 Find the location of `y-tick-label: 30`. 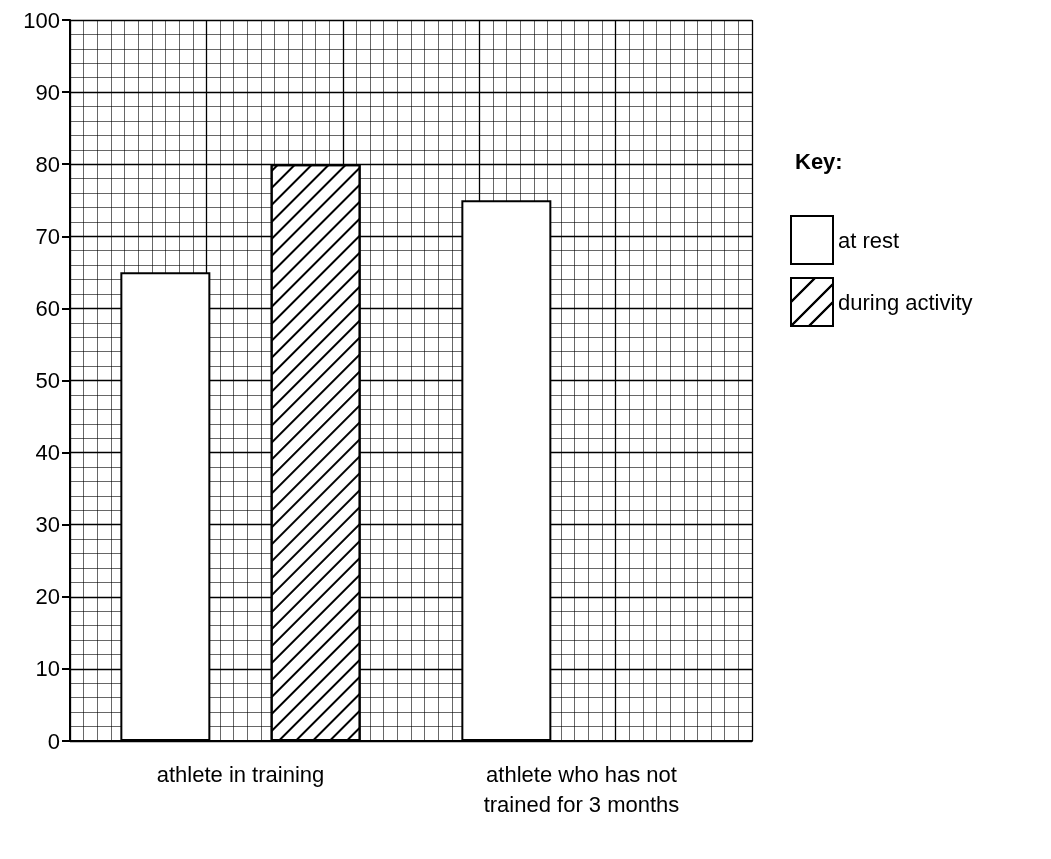

y-tick-label: 30 is located at coordinates (47, 525).